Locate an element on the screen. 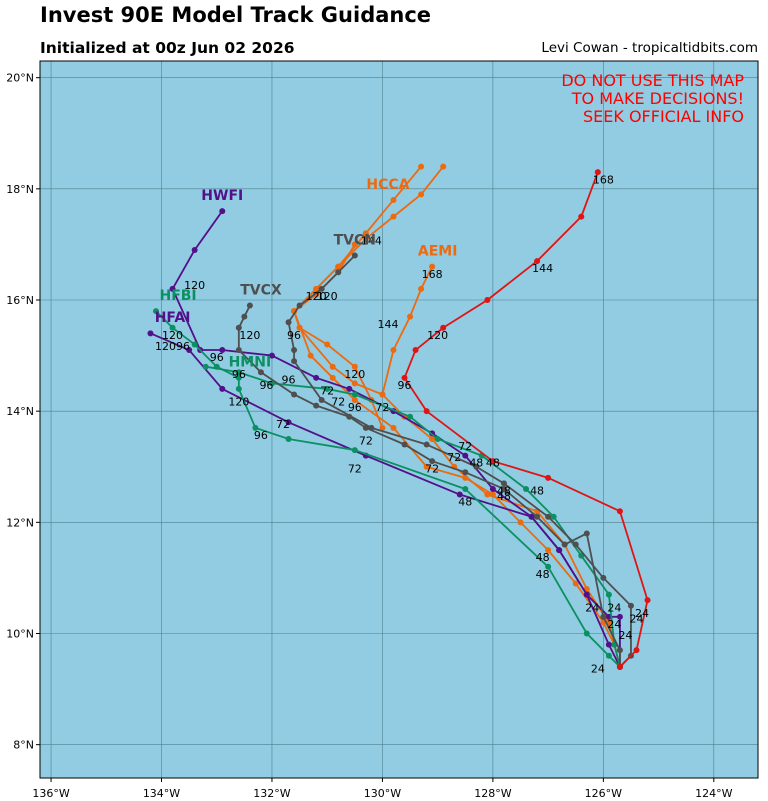 The width and height of the screenshot is (768, 801). model-label-hcca: HCCA is located at coordinates (387, 185).